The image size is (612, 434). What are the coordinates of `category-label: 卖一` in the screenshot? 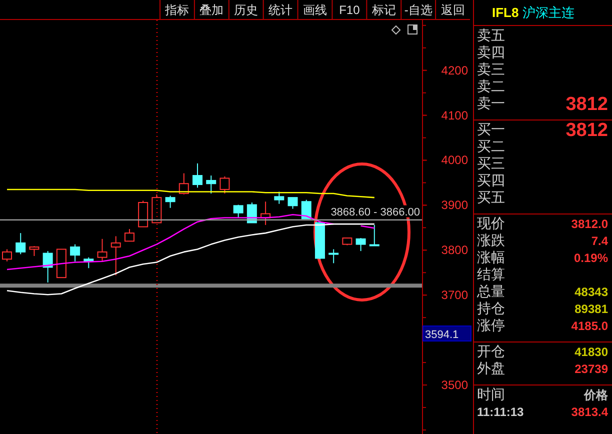 It's located at (491, 103).